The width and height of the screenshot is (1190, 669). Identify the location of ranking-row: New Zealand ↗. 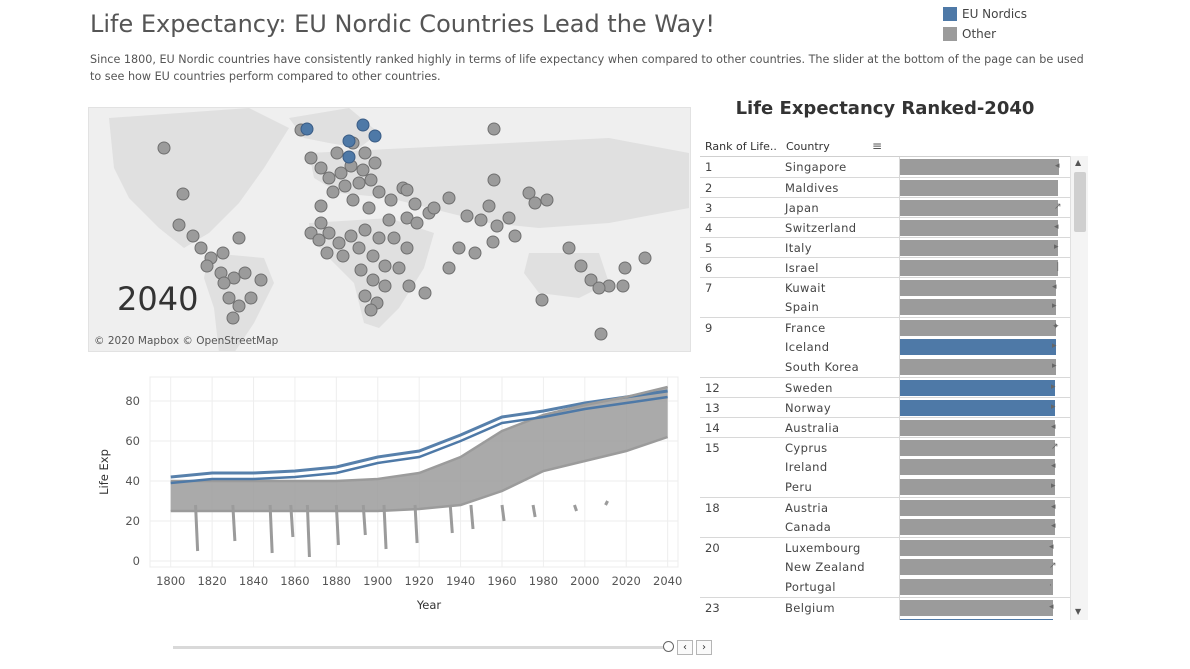
(885, 567).